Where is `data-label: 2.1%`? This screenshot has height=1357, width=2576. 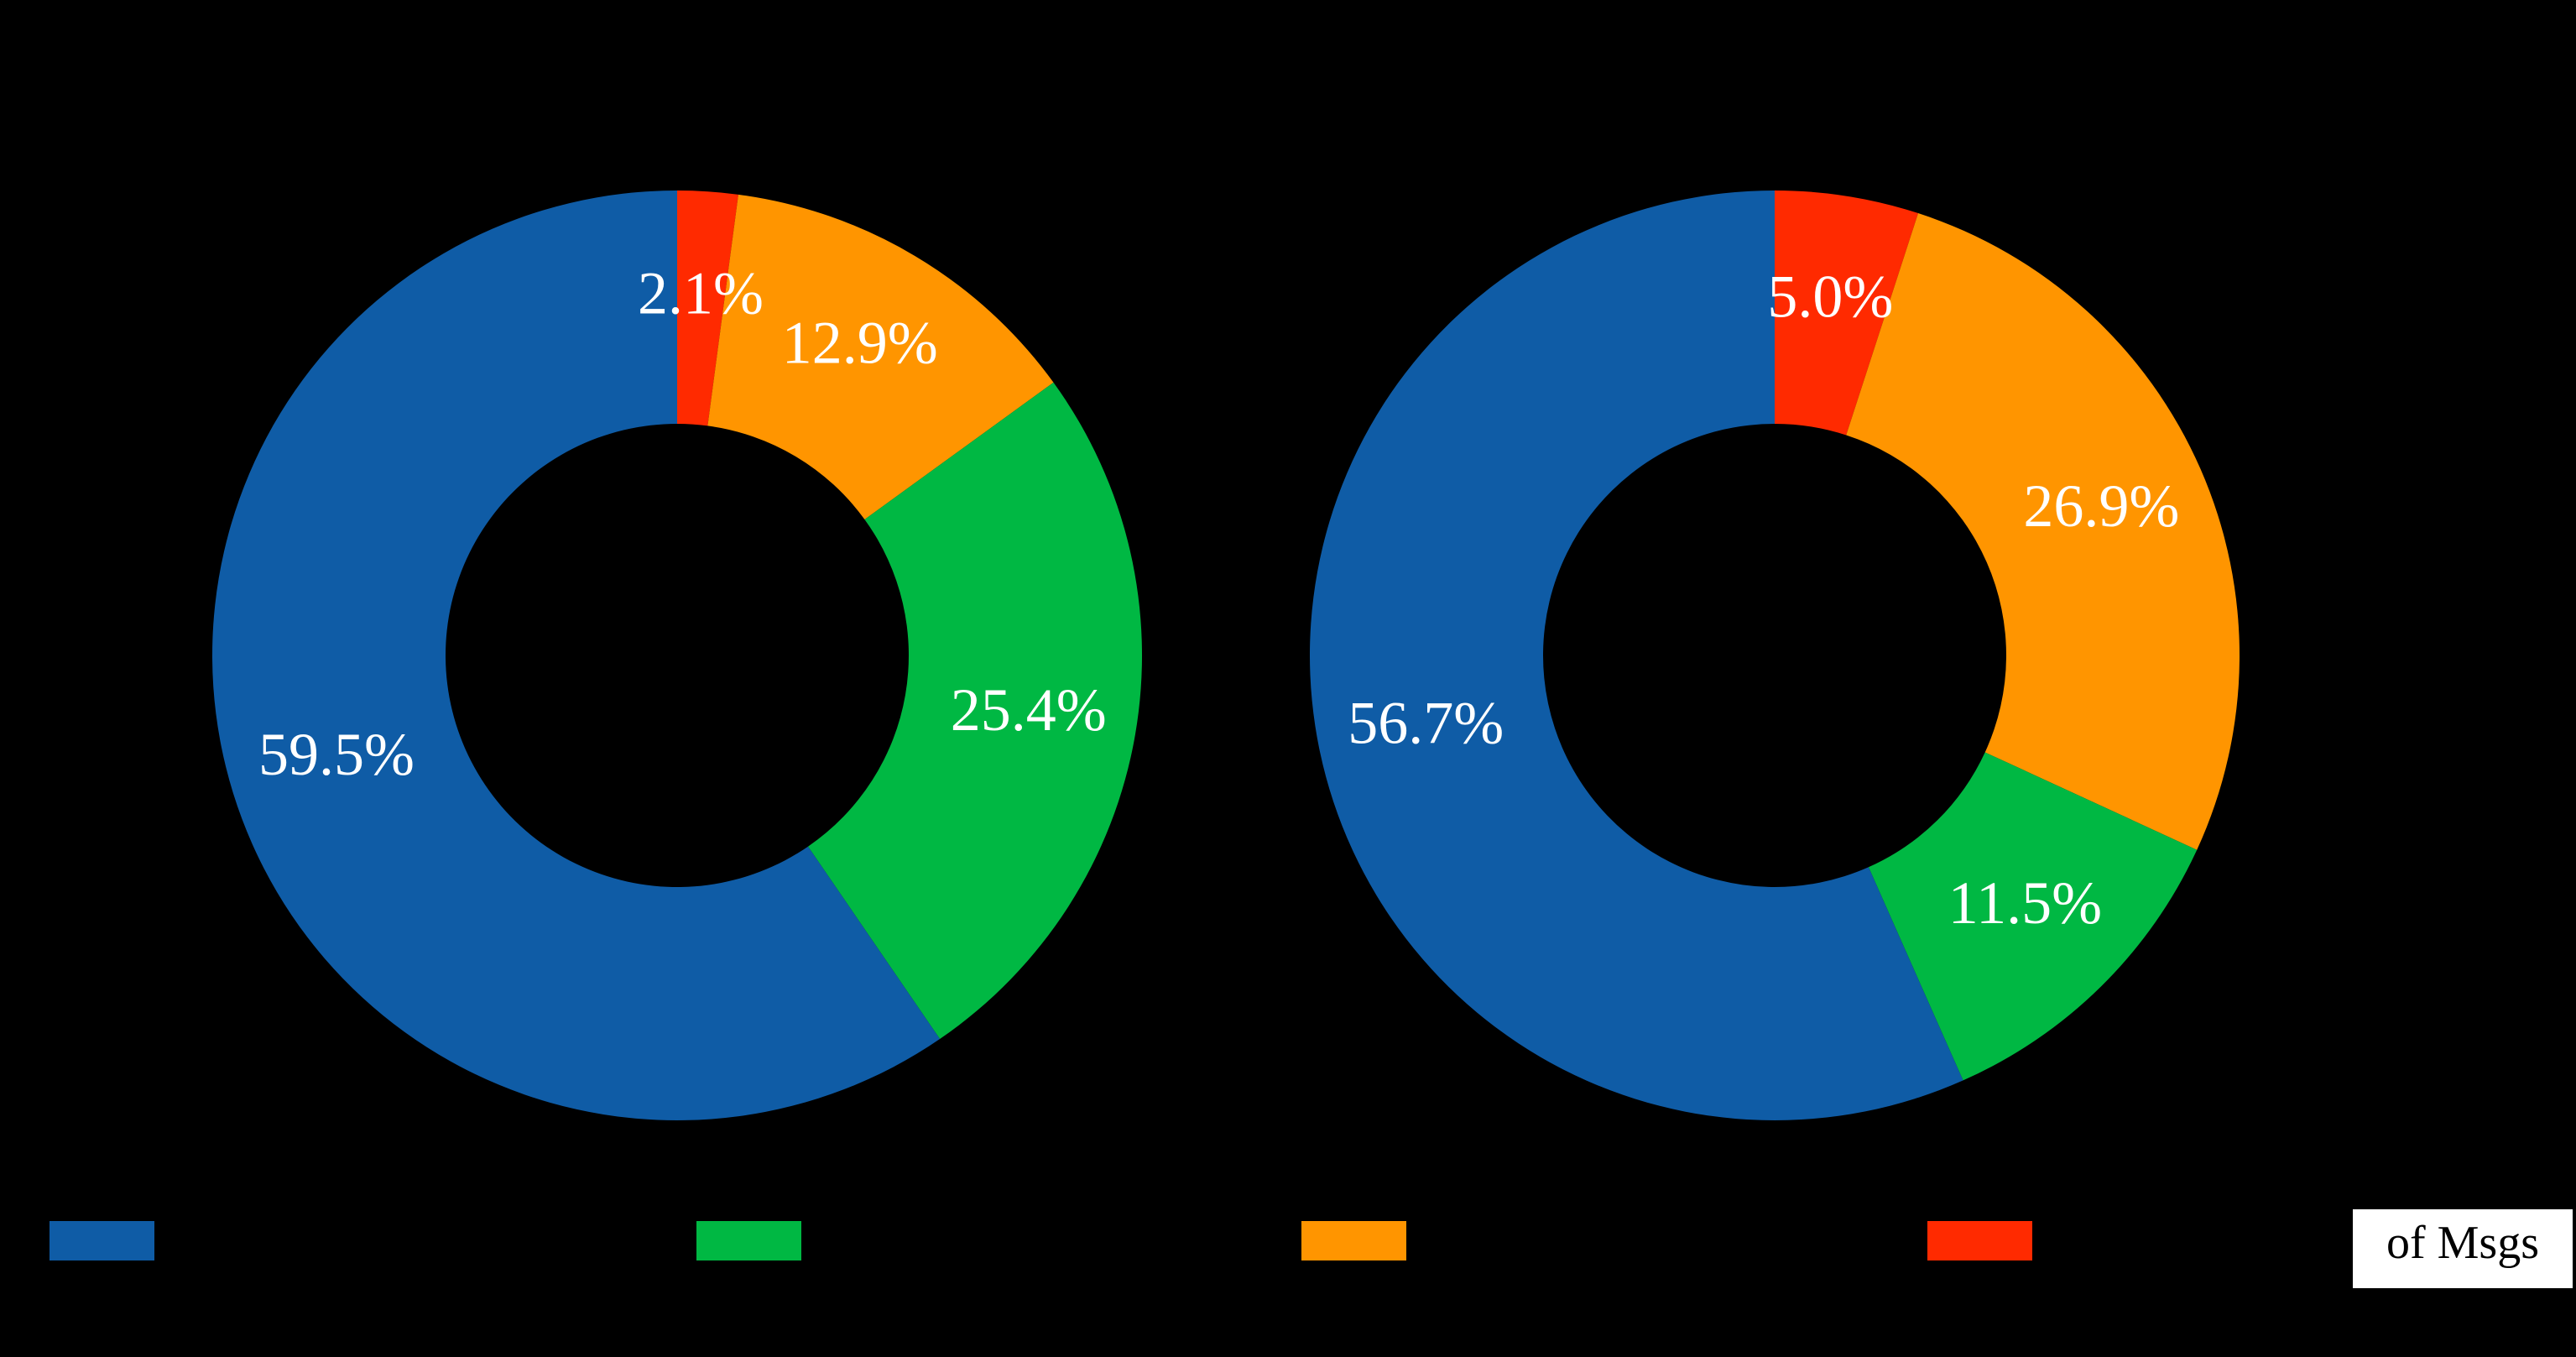
data-label: 2.1% is located at coordinates (701, 292).